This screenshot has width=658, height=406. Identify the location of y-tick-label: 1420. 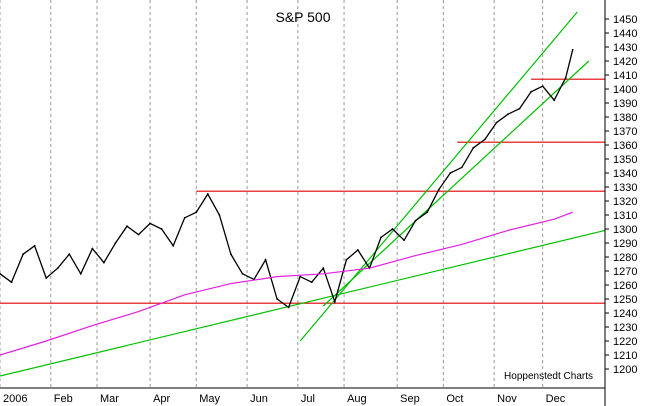
(625, 62).